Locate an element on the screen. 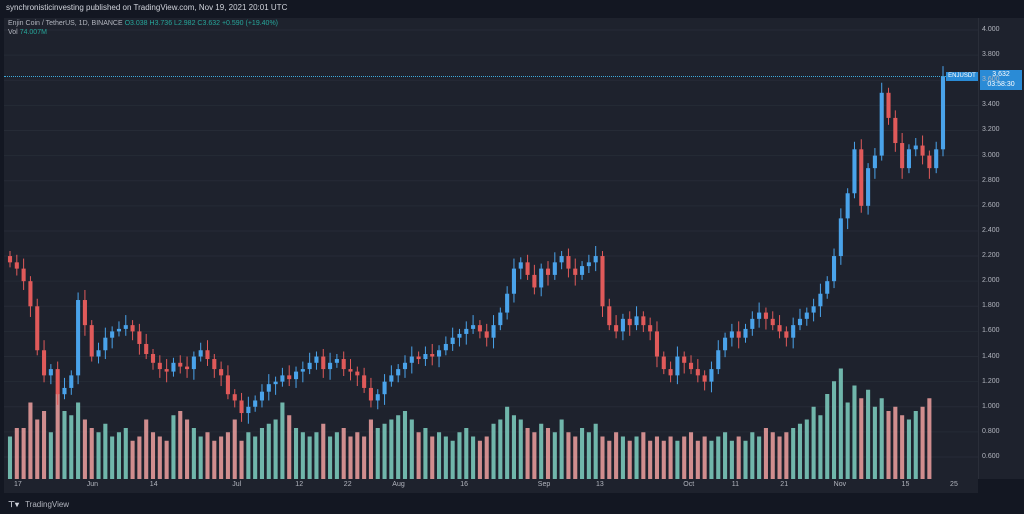 The width and height of the screenshot is (1024, 514). price-tick-label: 1.000 is located at coordinates (991, 406).